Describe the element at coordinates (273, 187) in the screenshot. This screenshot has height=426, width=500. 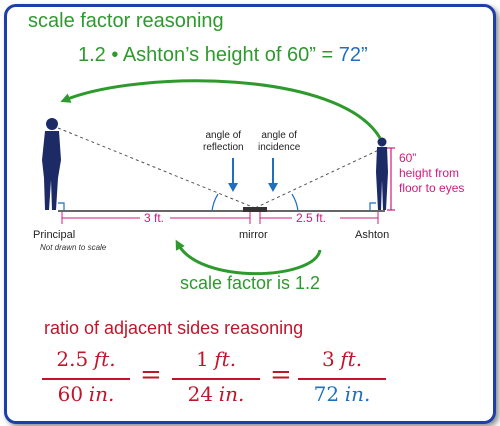
I see `incidence-arrow-head` at that location.